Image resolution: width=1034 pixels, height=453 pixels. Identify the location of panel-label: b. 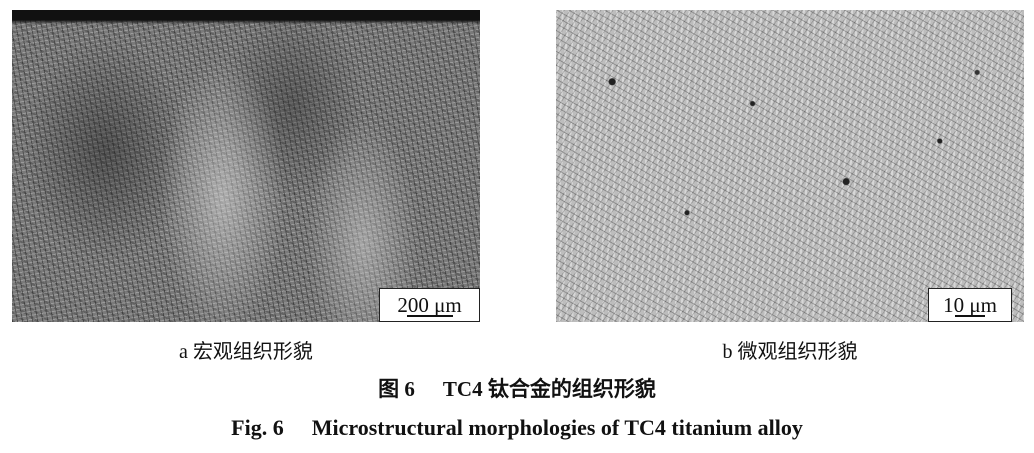
(727, 352).